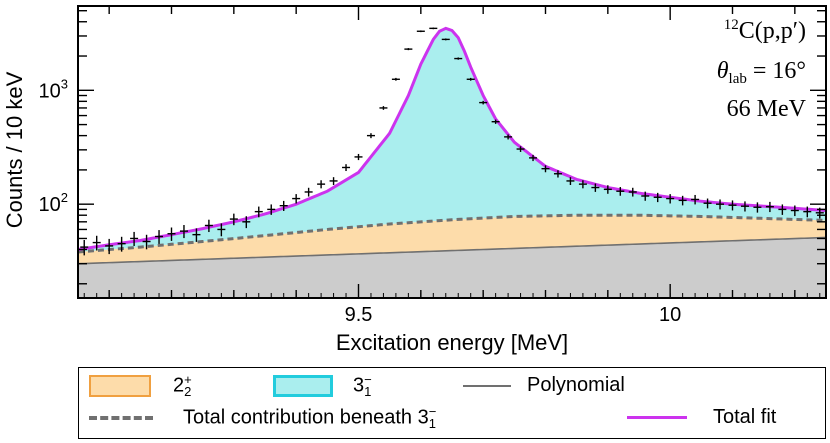  Describe the element at coordinates (701, 417) in the screenshot. I see `legend-item-total-fit: Total fit` at that location.